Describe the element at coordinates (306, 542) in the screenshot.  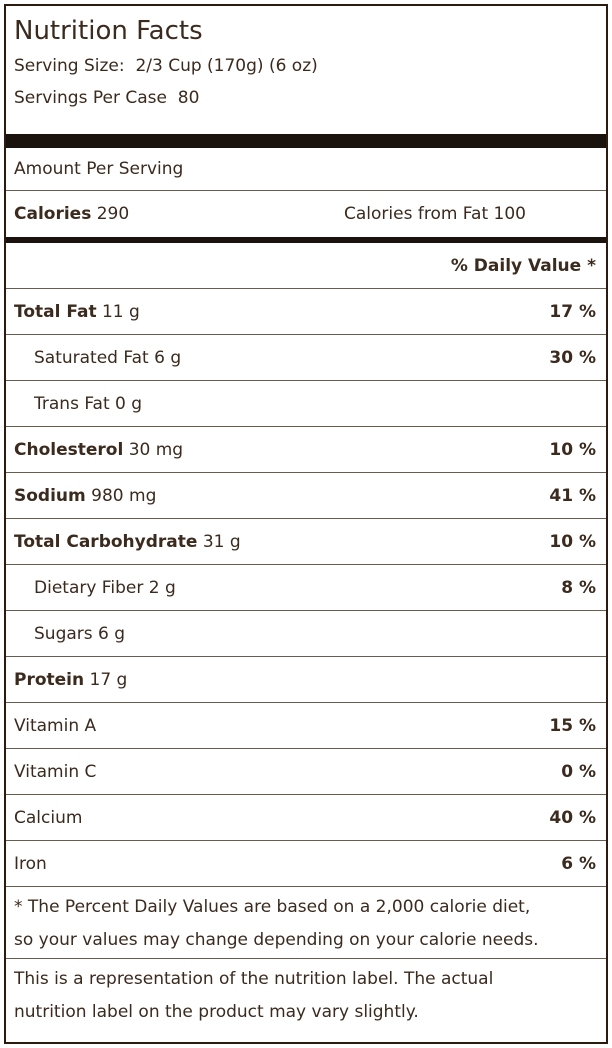
I see `nutrient-row: Total Carbohydrate 31 g 10 %` at that location.